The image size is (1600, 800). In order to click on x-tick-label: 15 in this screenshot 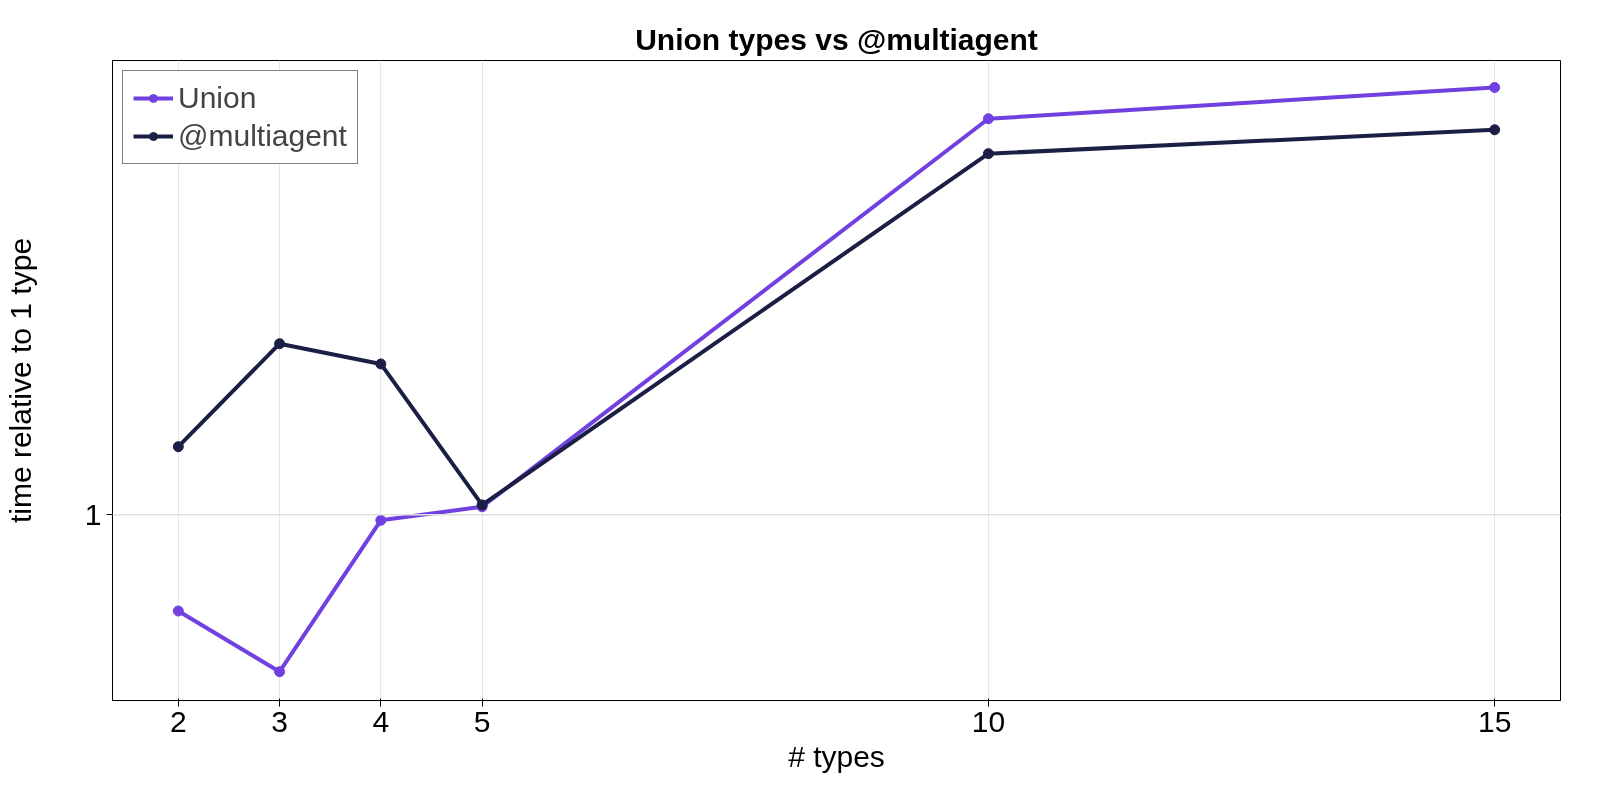, I will do `click(1495, 721)`.